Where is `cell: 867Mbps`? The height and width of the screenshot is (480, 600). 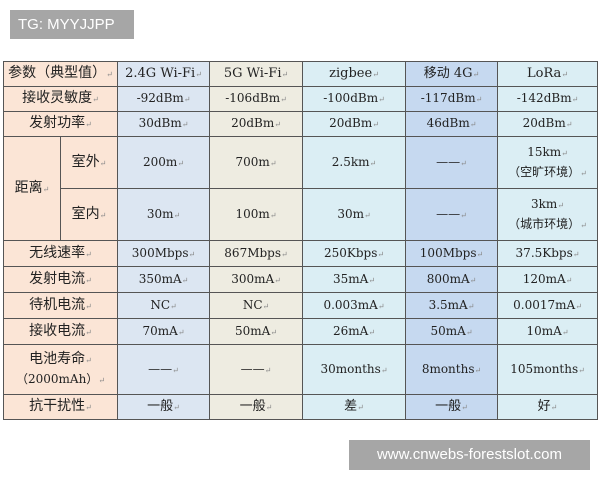
cell: 867Mbps is located at coordinates (256, 253).